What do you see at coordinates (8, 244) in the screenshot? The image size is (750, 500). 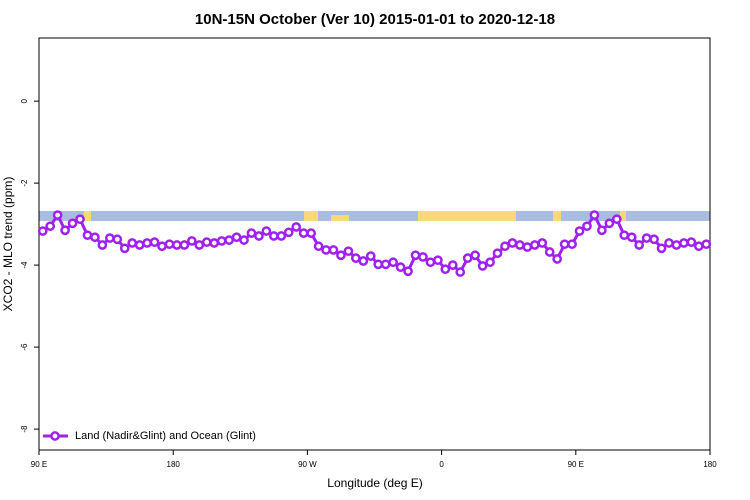 I see `y-axis-label: XCO2 - MLO trend (ppm)` at bounding box center [8, 244].